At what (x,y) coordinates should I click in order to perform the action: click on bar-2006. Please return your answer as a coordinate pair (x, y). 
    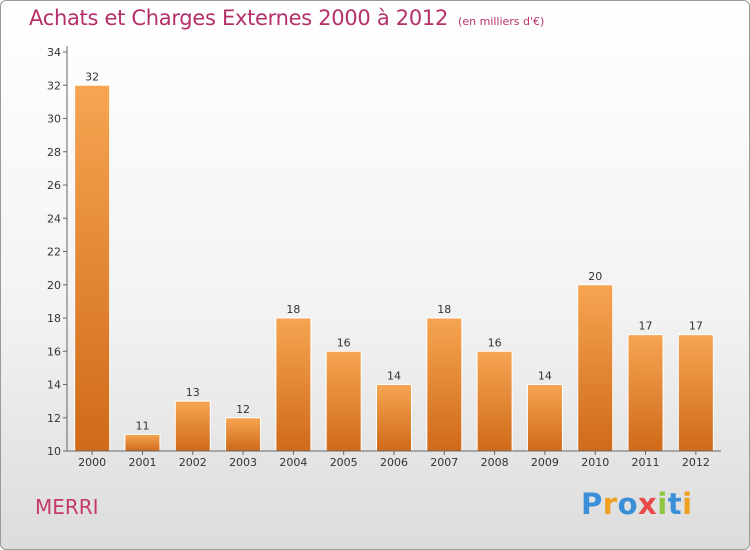
    Looking at the image, I should click on (394, 418).